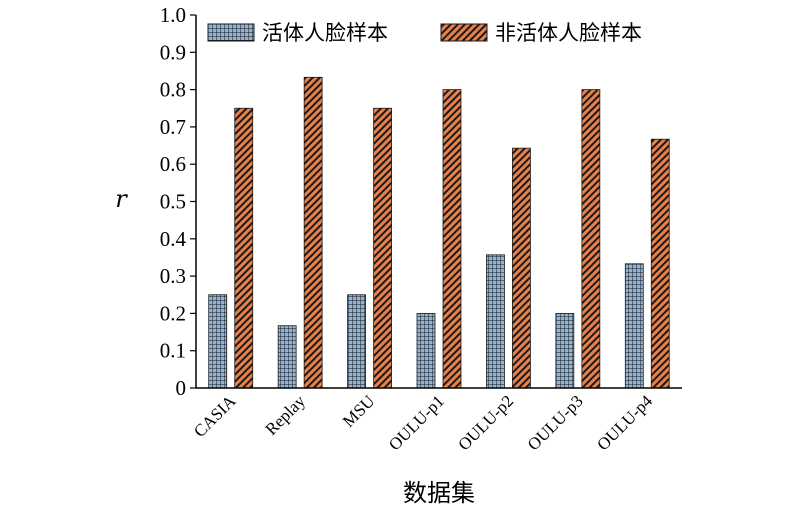 Image resolution: width=800 pixels, height=511 pixels. I want to click on bar-live-oulu-p3, so click(565, 350).